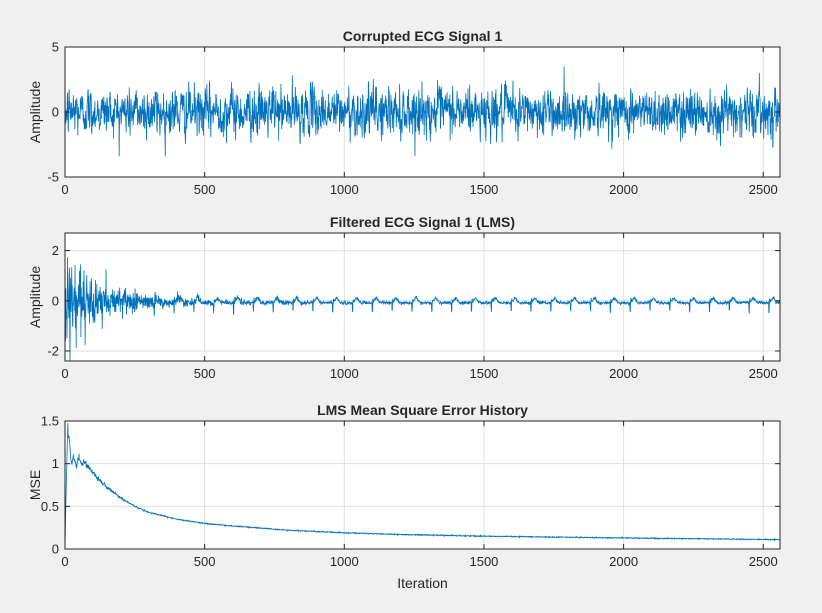 This screenshot has height=613, width=822. What do you see at coordinates (422, 222) in the screenshot?
I see `chart-title: Filtered ECG Signal 1 (LMS)` at bounding box center [422, 222].